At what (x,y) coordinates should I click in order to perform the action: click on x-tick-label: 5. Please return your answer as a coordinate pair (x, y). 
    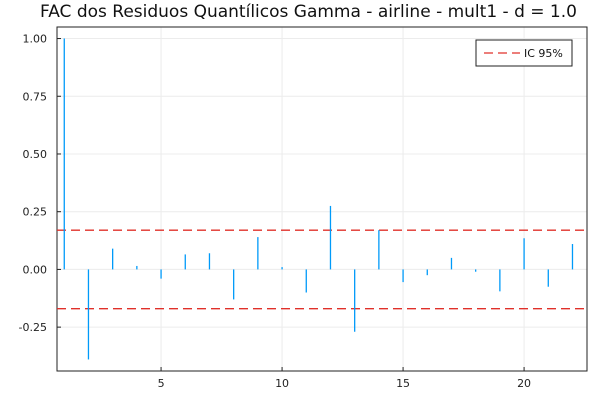
    Looking at the image, I should click on (161, 383).